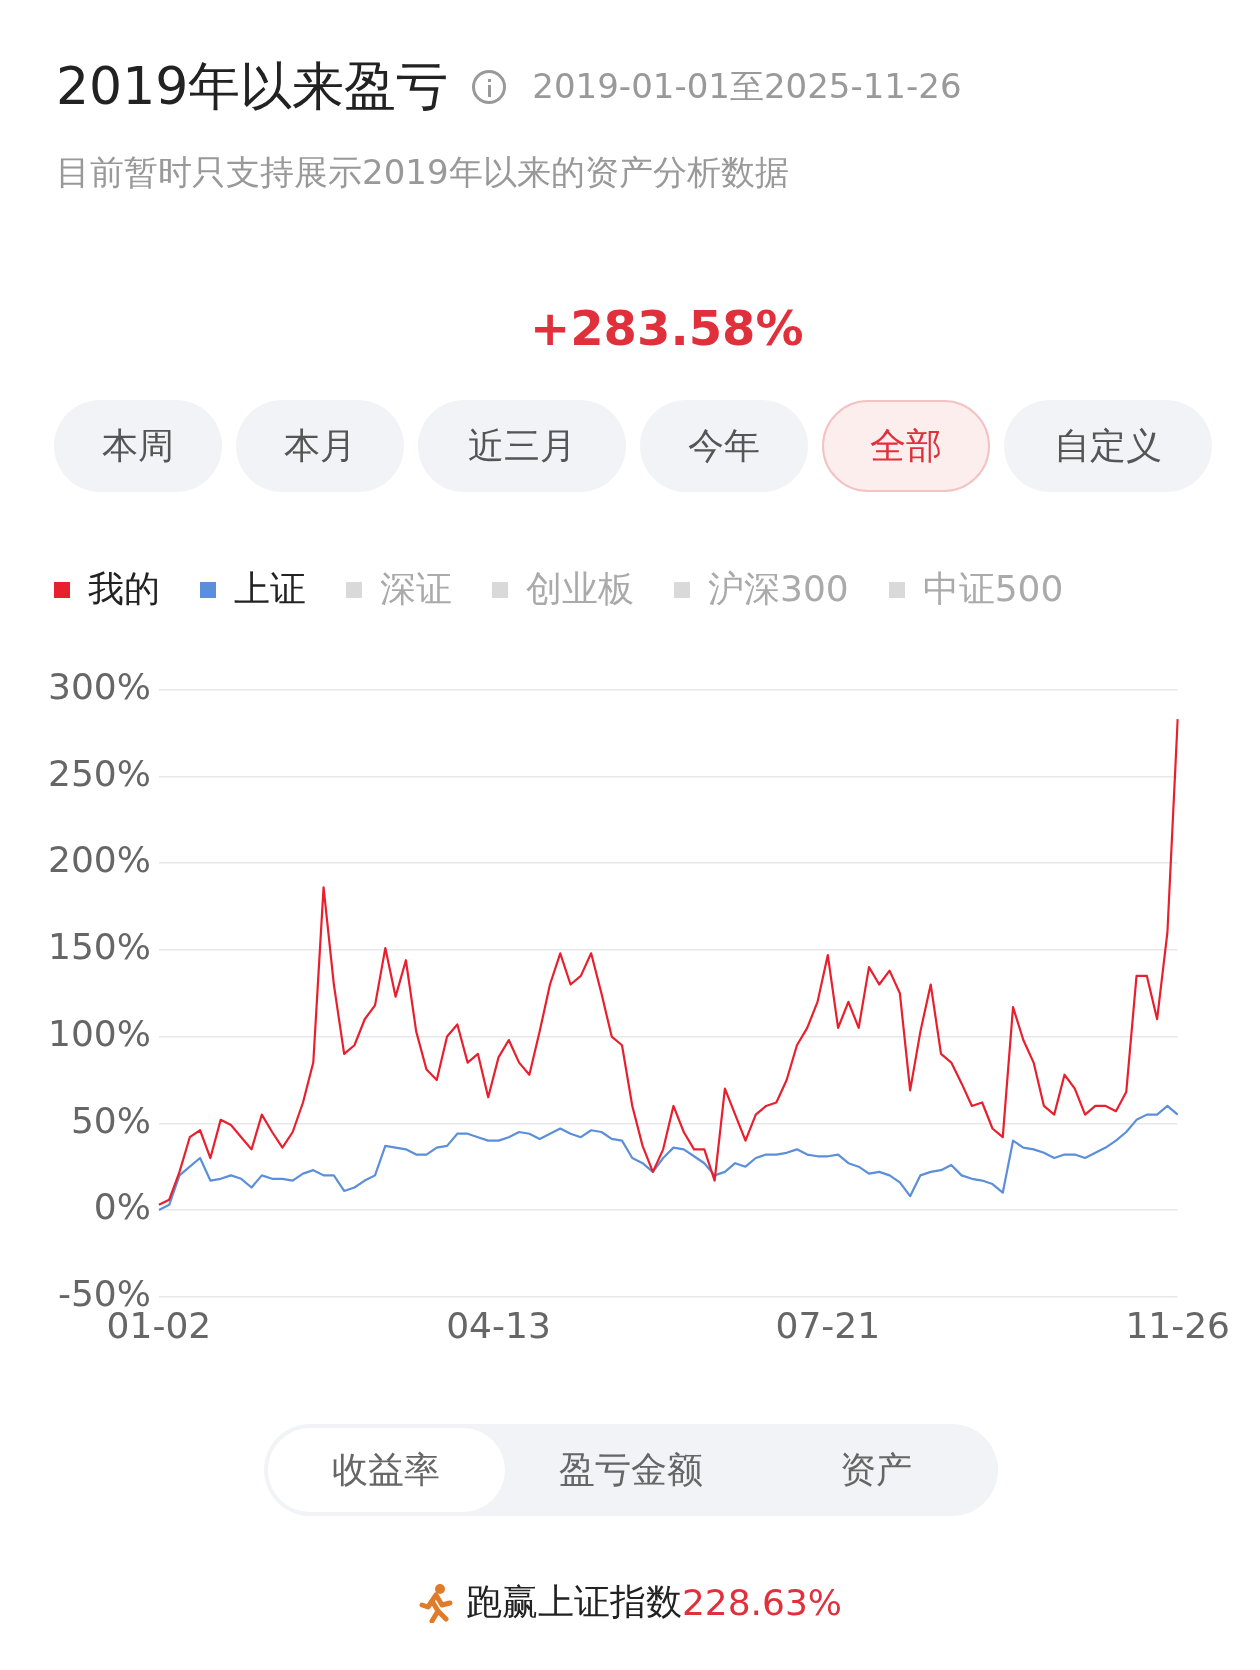 The height and width of the screenshot is (1670, 1260). I want to click on text: 228.63%, so click(762, 1602).